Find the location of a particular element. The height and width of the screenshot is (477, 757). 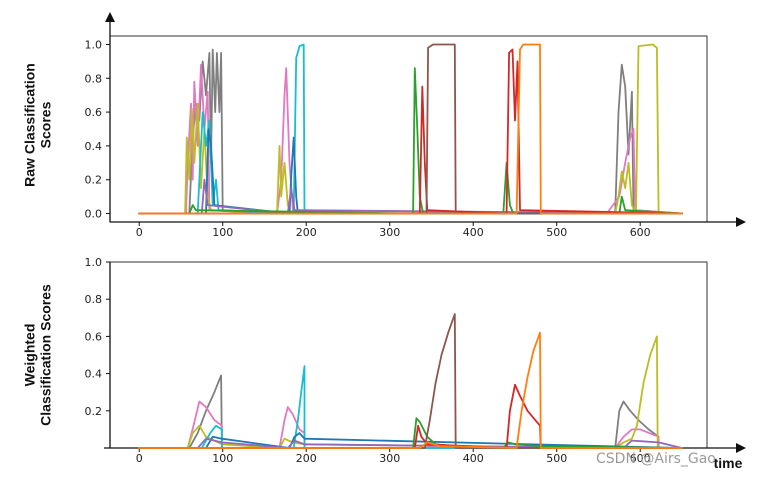

series-line-blue is located at coordinates (410, 171).